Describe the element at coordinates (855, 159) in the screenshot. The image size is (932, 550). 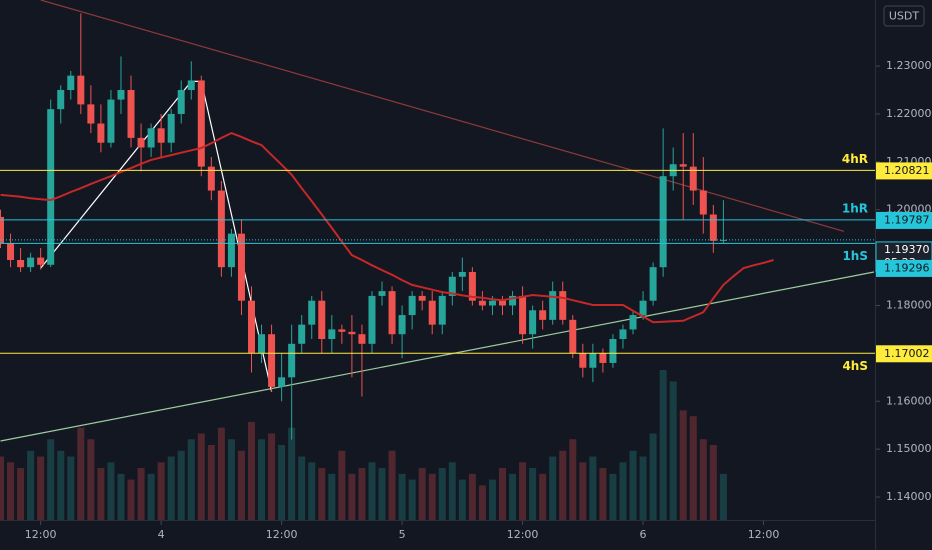
I see `level-name: 4hR` at that location.